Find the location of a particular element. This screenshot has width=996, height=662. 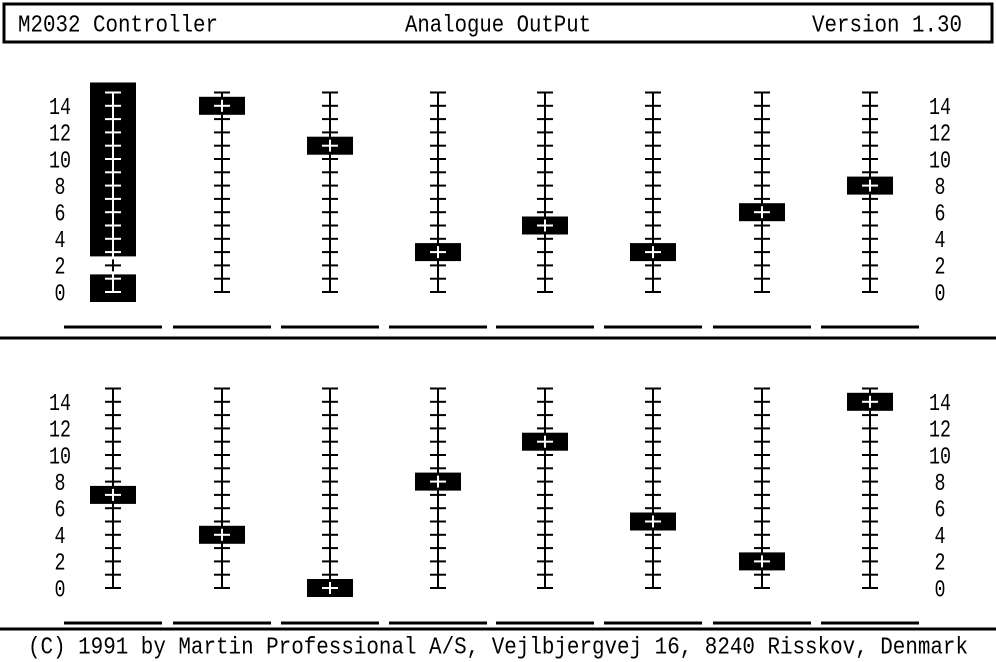

header-left: M2032 Controller is located at coordinates (118, 25).